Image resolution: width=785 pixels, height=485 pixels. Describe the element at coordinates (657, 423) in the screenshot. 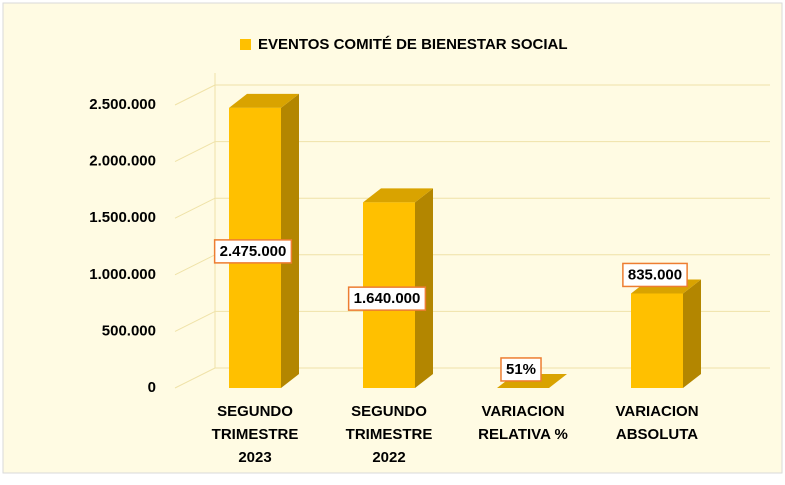

I see `x-tick-label: VARIACION ABSOLUTA` at that location.